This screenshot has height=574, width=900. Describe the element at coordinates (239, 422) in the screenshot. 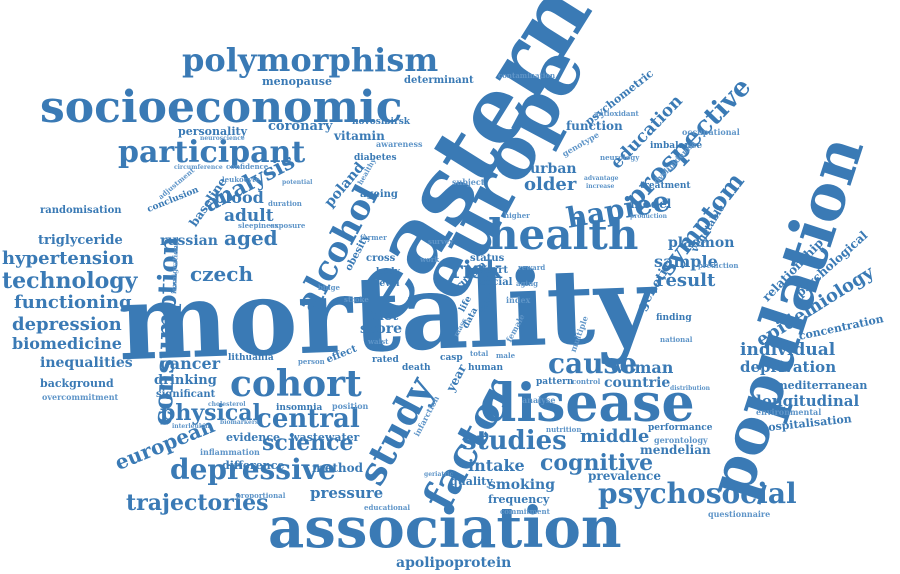

I see `word-biomarkers: biomarkers` at that location.